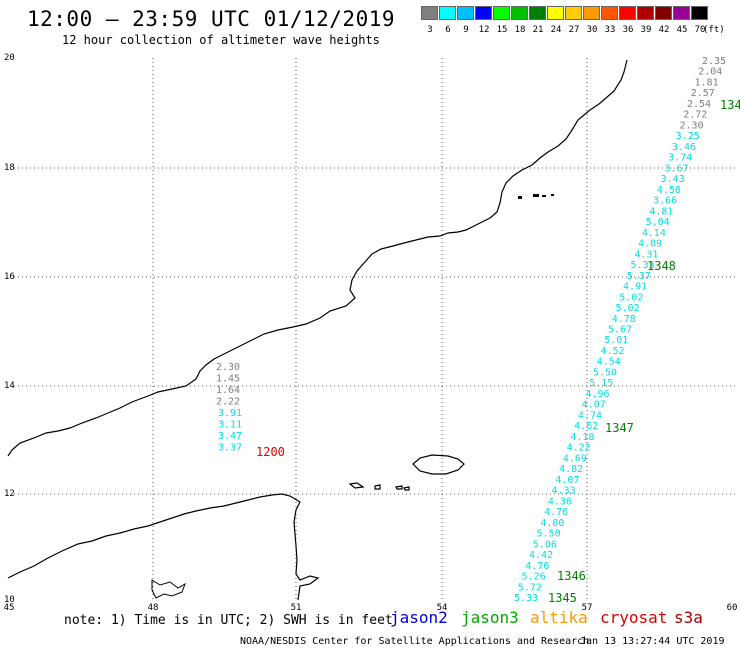  I want to click on lat-label-20: 20, so click(9, 58).